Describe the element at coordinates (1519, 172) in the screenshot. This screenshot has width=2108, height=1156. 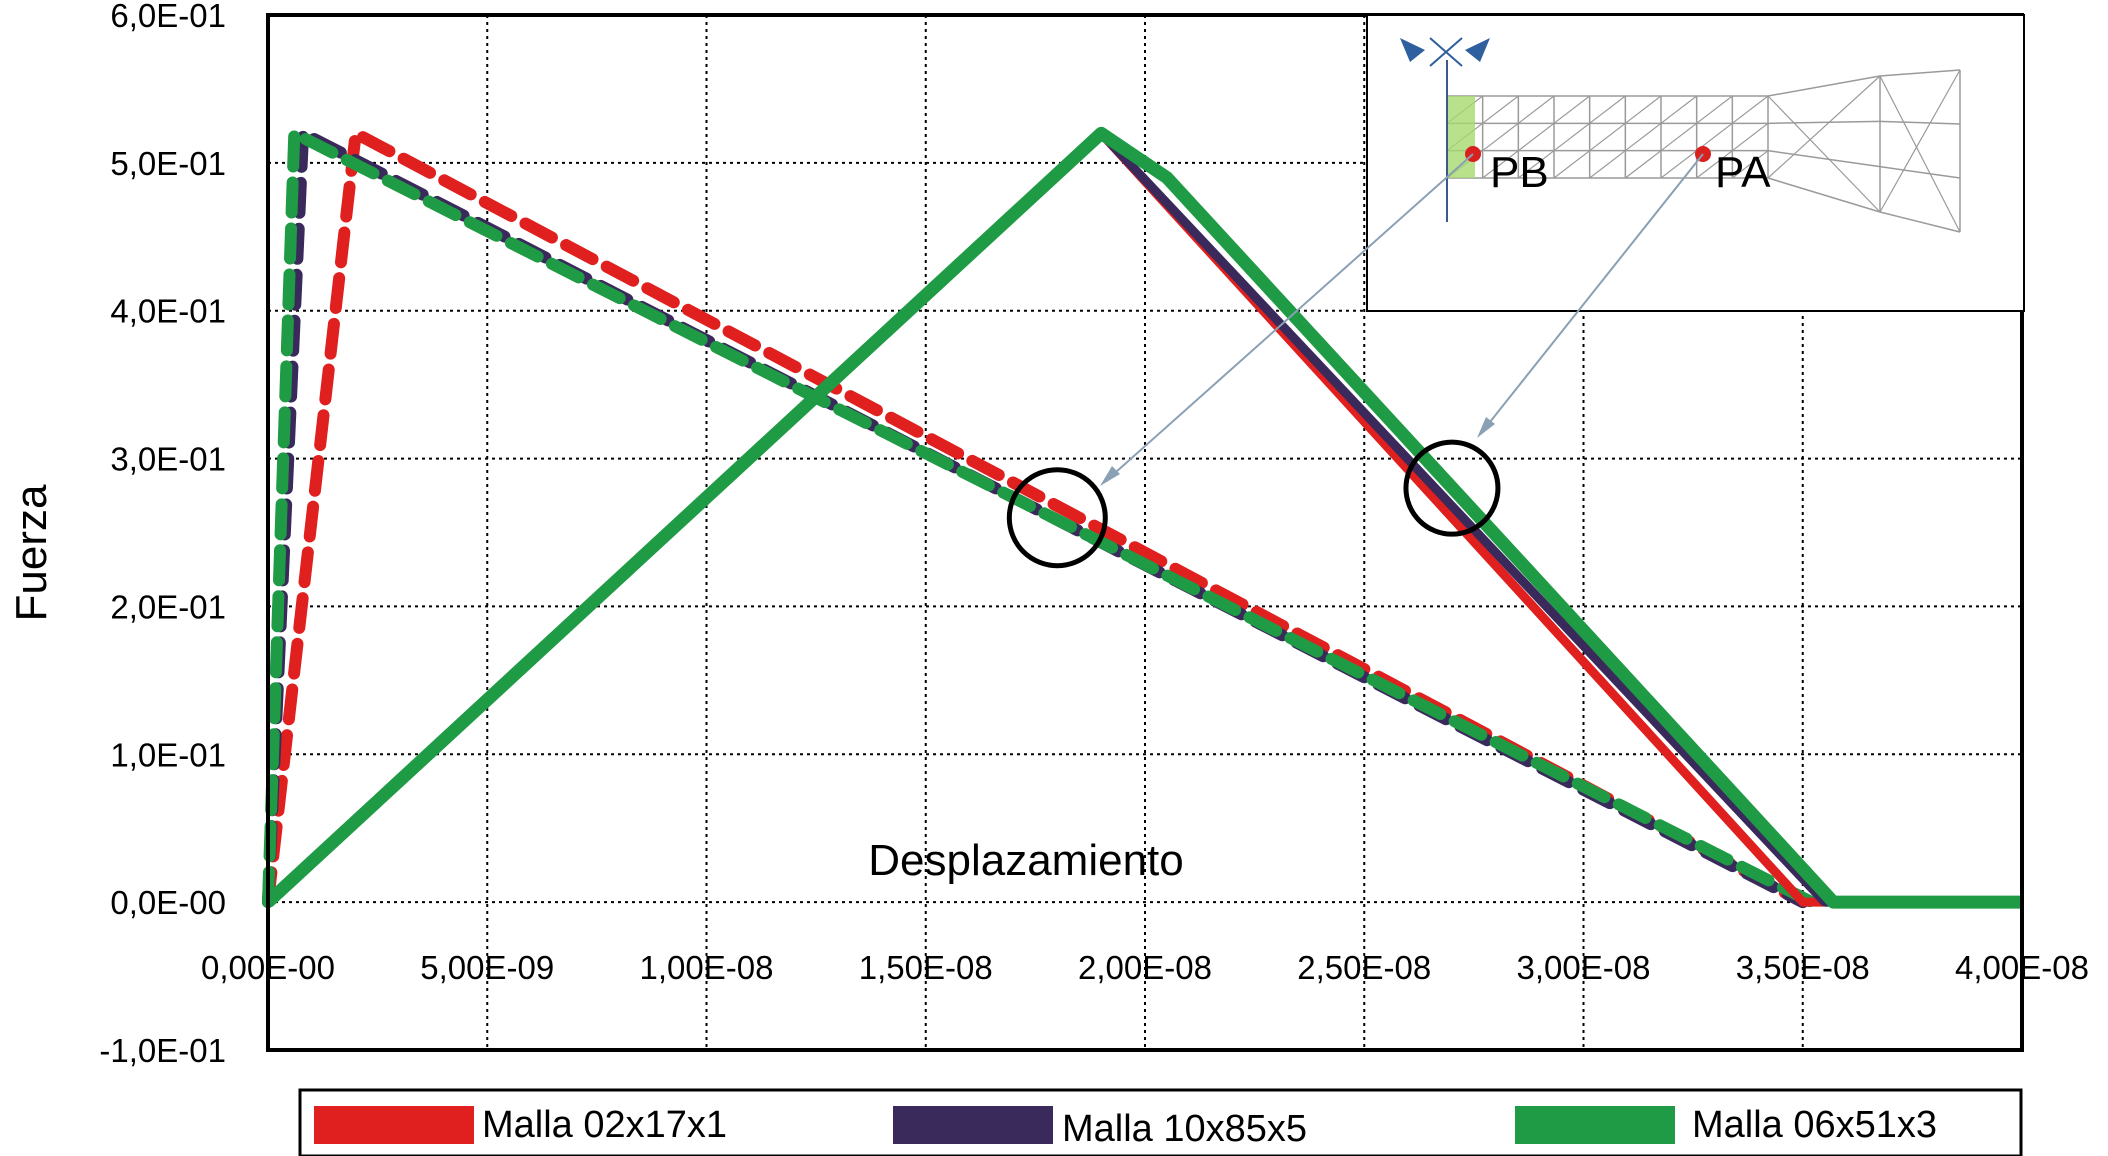
I see `point-pb-label: PB` at that location.